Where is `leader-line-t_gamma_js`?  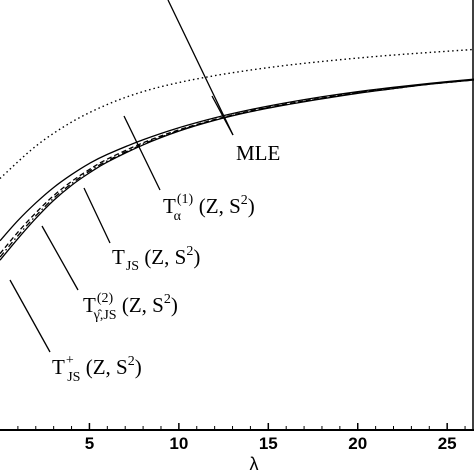 leader-line-t_gamma_js is located at coordinates (60, 258).